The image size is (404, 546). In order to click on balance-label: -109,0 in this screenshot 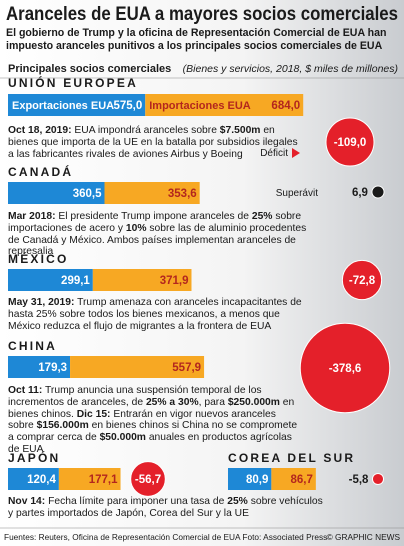, I will do `click(350, 143)`.